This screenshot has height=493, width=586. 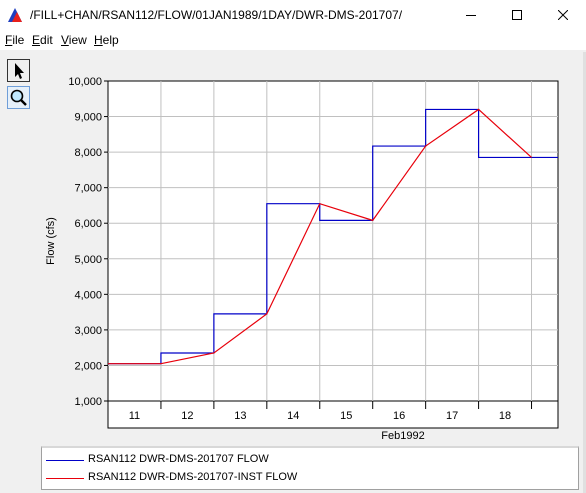 What do you see at coordinates (65, 40) in the screenshot?
I see `menu-view-mnemonic: V` at bounding box center [65, 40].